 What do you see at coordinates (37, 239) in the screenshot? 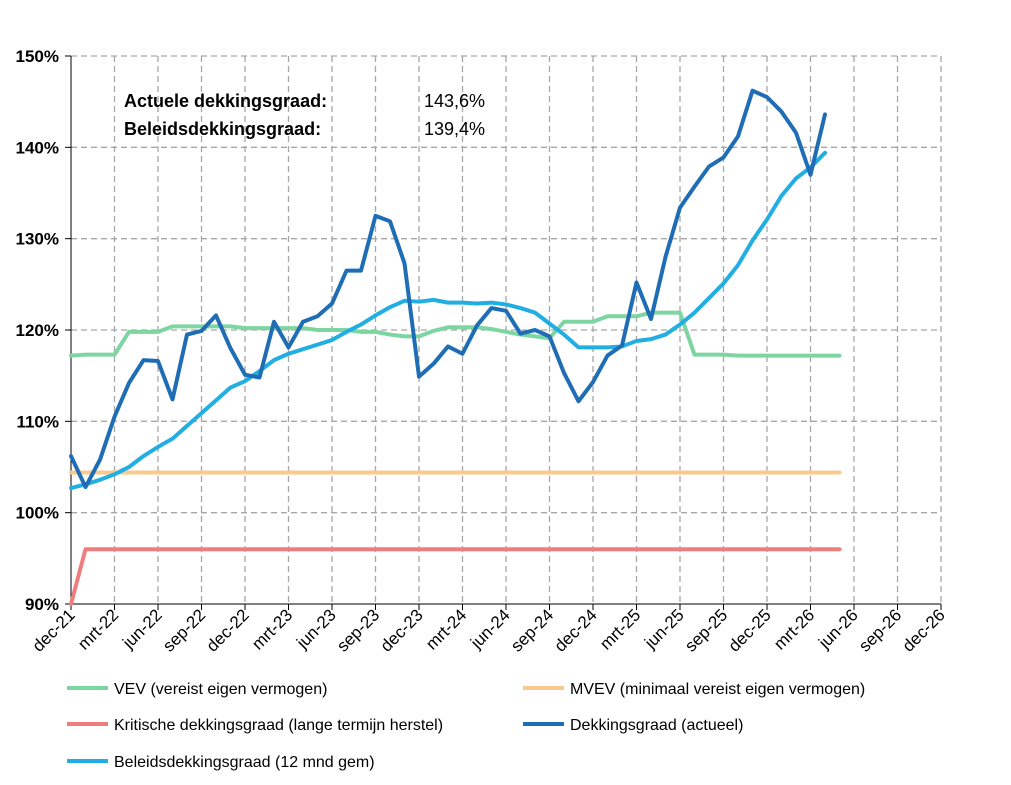
I see `y-tick-label: 130%` at bounding box center [37, 239].